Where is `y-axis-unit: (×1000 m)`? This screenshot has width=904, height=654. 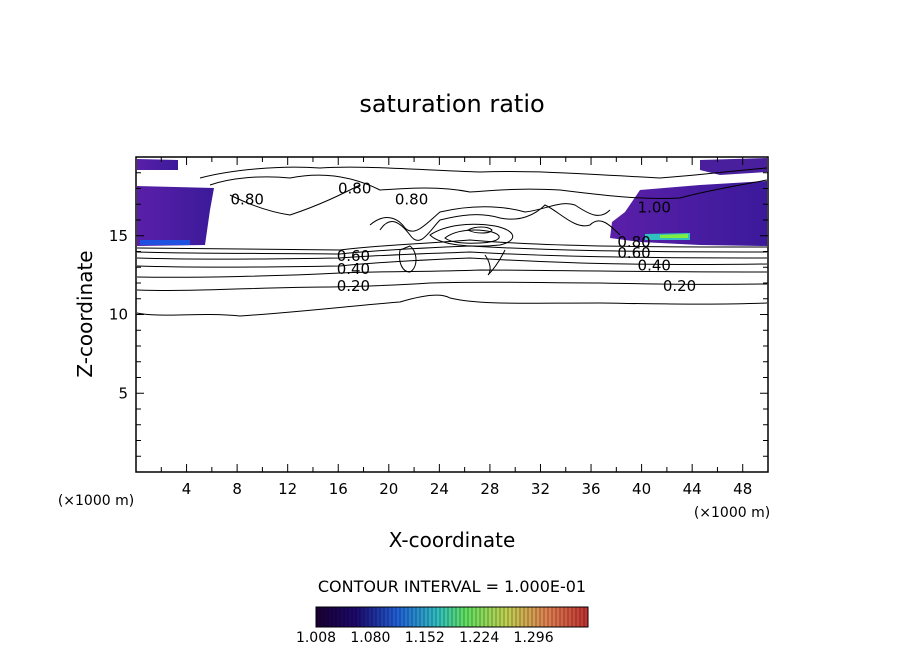
y-axis-unit: (×1000 m) is located at coordinates (96, 501).